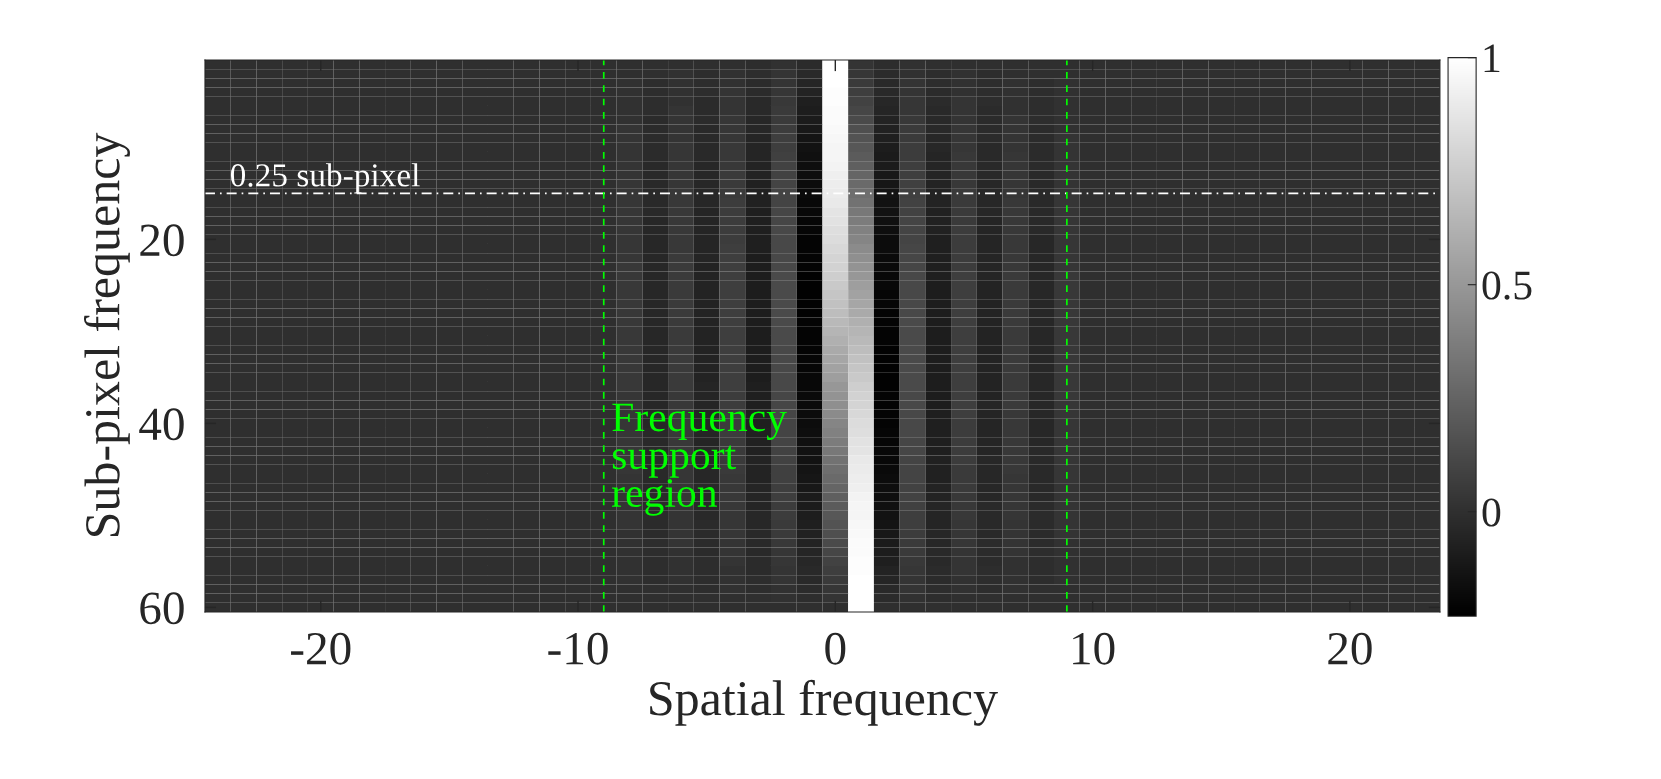 The height and width of the screenshot is (779, 1661). Describe the element at coordinates (161, 424) in the screenshot. I see `y-tick-label: 40` at that location.